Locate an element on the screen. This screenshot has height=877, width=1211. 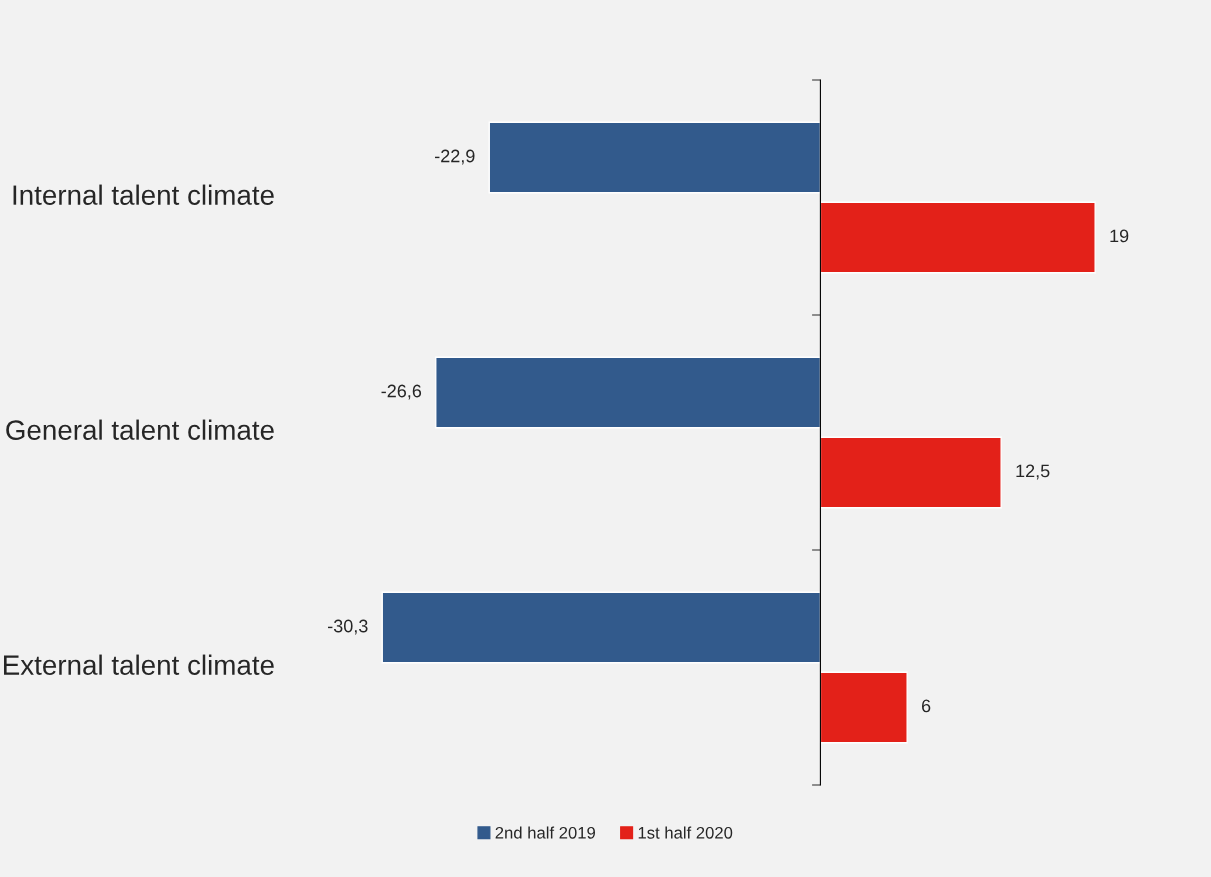
data-label: -30,3 is located at coordinates (348, 627).